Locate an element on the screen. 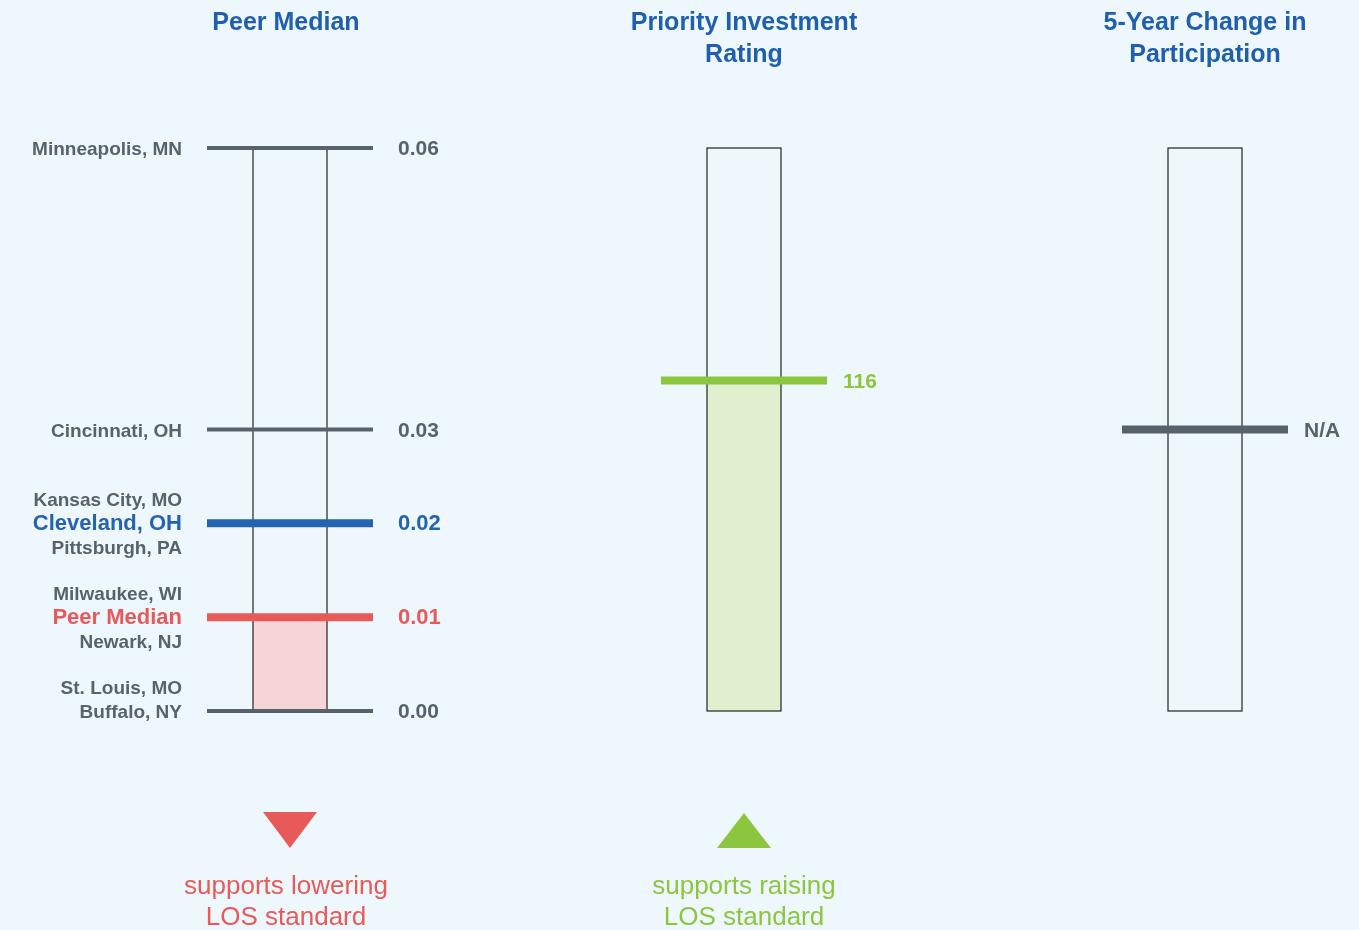  category-label: Newark, NJ is located at coordinates (130, 642).